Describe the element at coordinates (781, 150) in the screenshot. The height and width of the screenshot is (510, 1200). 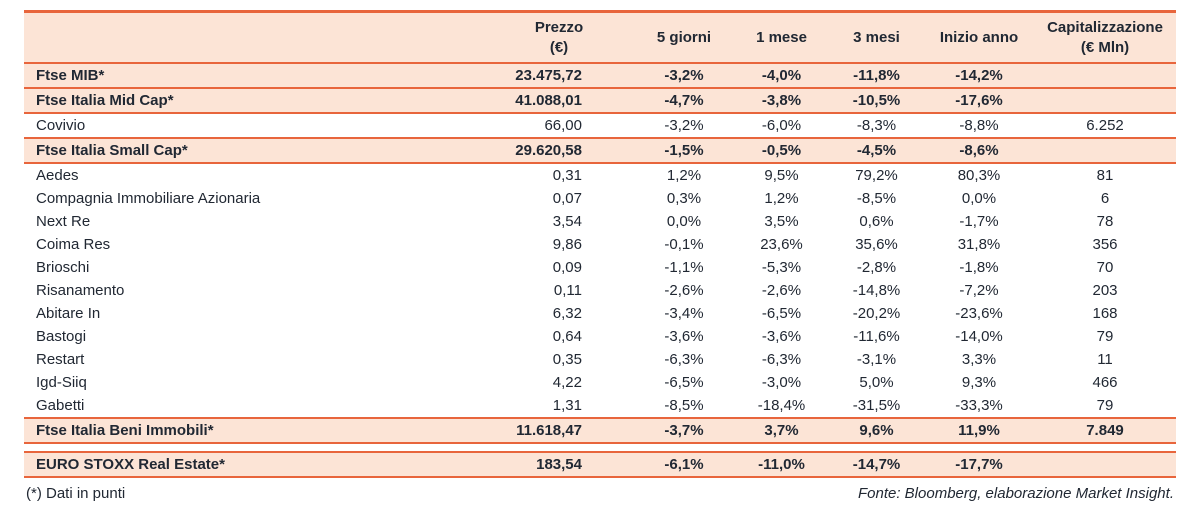
I see `value-cell: -0,5%` at that location.